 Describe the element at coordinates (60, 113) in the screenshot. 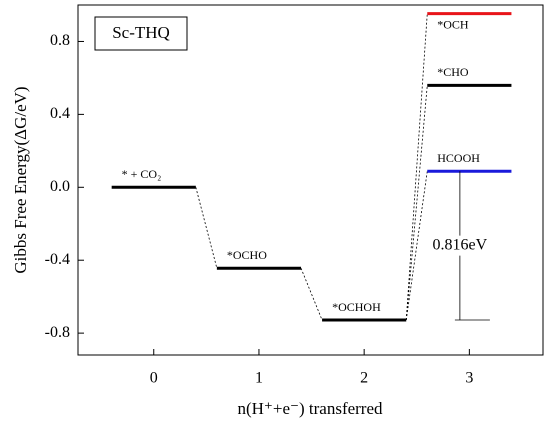

I see `y-tick-label: 0.4` at that location.